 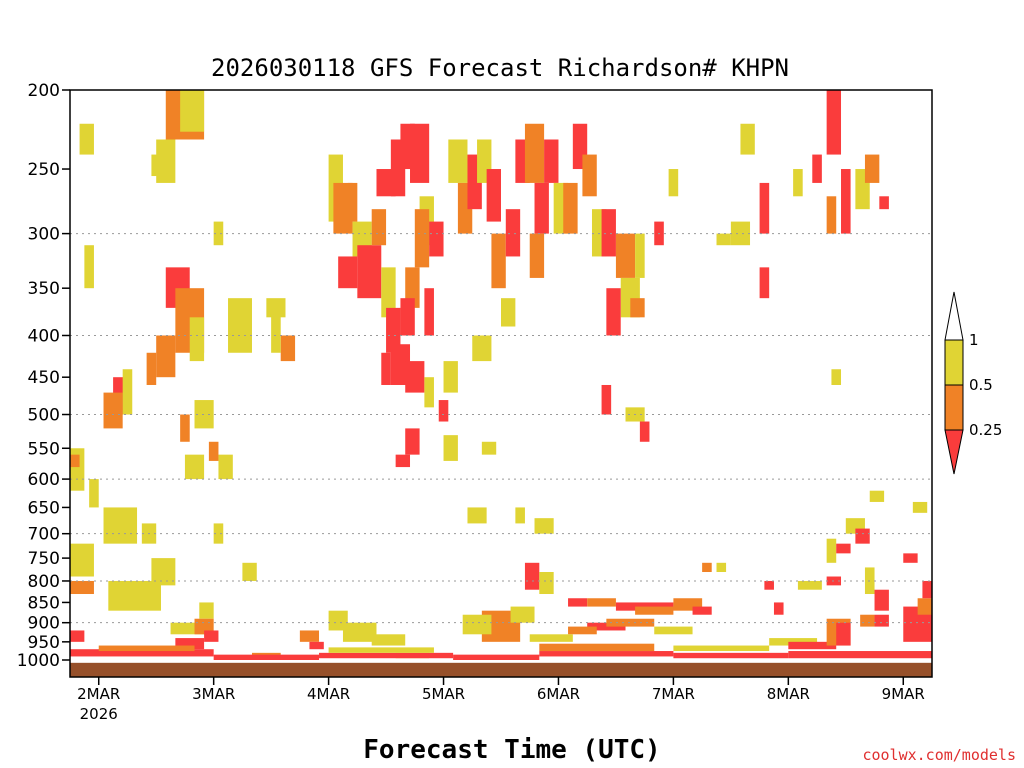 What do you see at coordinates (500, 68) in the screenshot?
I see `chart-title: 2026030118 GFS Forecast Richardson# KHPN` at bounding box center [500, 68].